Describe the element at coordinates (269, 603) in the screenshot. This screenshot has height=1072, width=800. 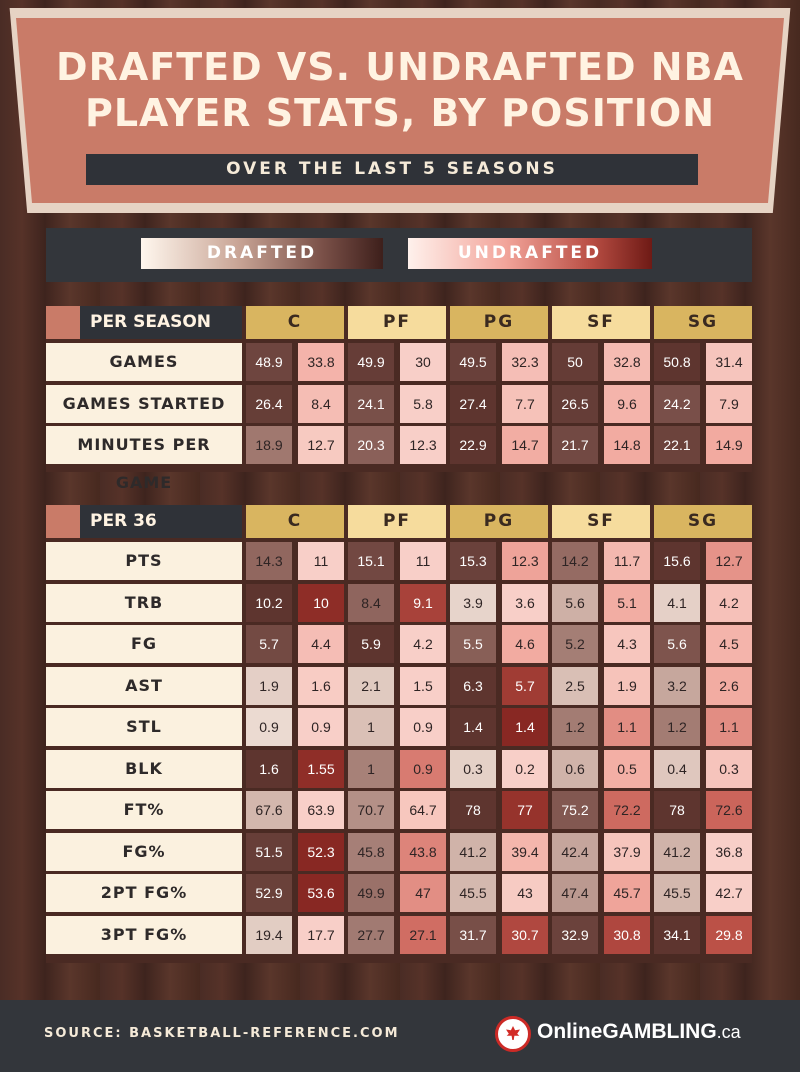
I see `drafted-value-cell: 10.2` at that location.